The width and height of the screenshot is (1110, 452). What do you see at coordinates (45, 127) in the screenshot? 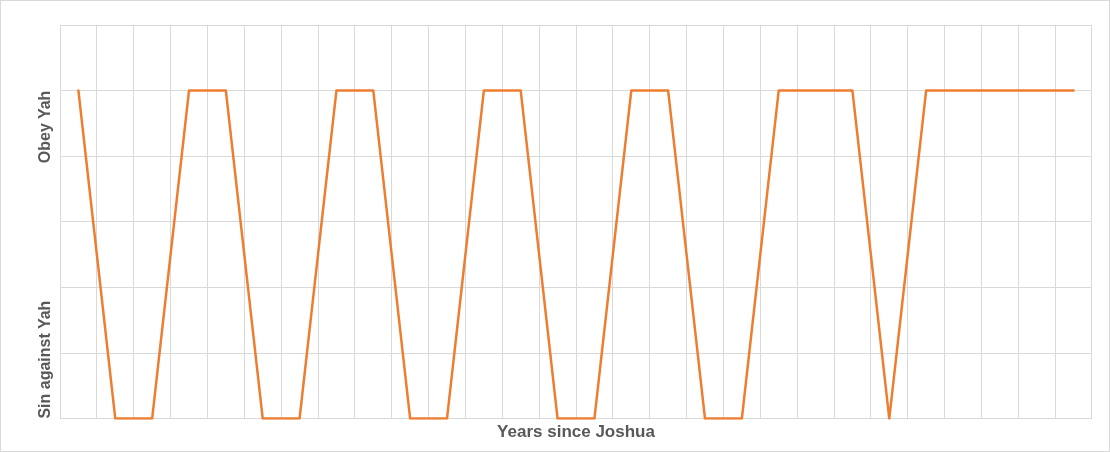
I see `text: Obey Yah` at bounding box center [45, 127].